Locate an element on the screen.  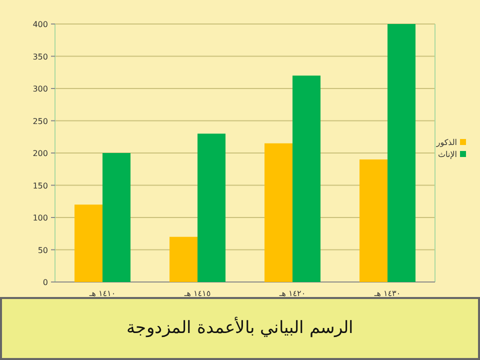
text: الرسم البياني بالأعمدة المزدوجة is located at coordinates (240, 327).